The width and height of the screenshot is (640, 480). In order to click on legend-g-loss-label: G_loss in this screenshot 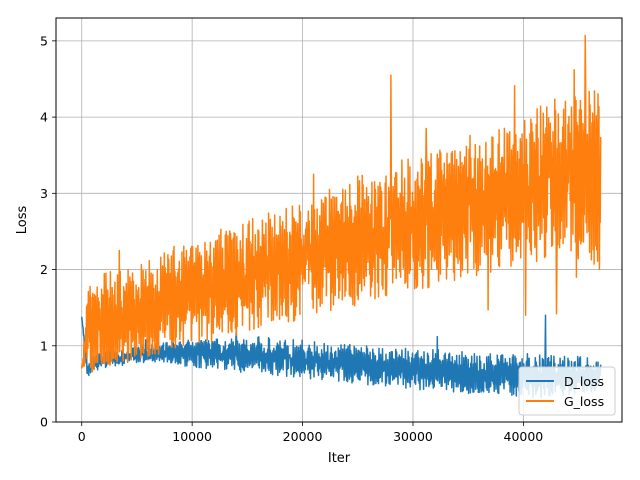, I will do `click(584, 401)`.